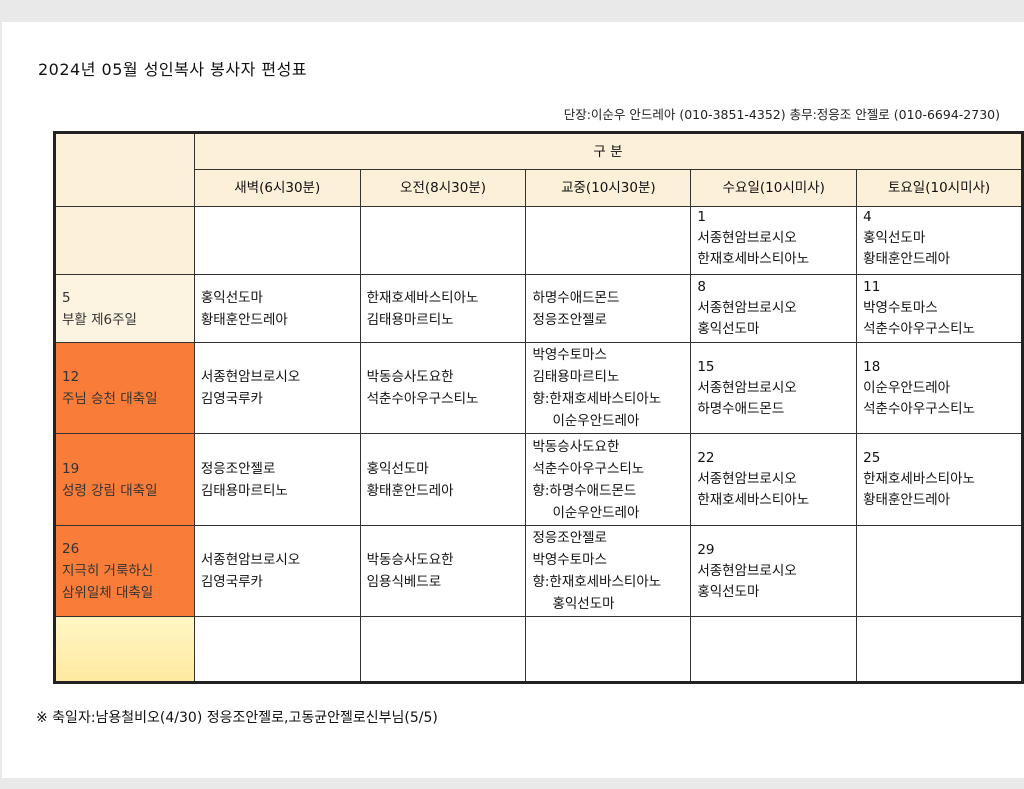 The image size is (1024, 789). Describe the element at coordinates (173, 69) in the screenshot. I see `page-title: 2024년 05월 성인복사 봉사자 편성표` at that location.